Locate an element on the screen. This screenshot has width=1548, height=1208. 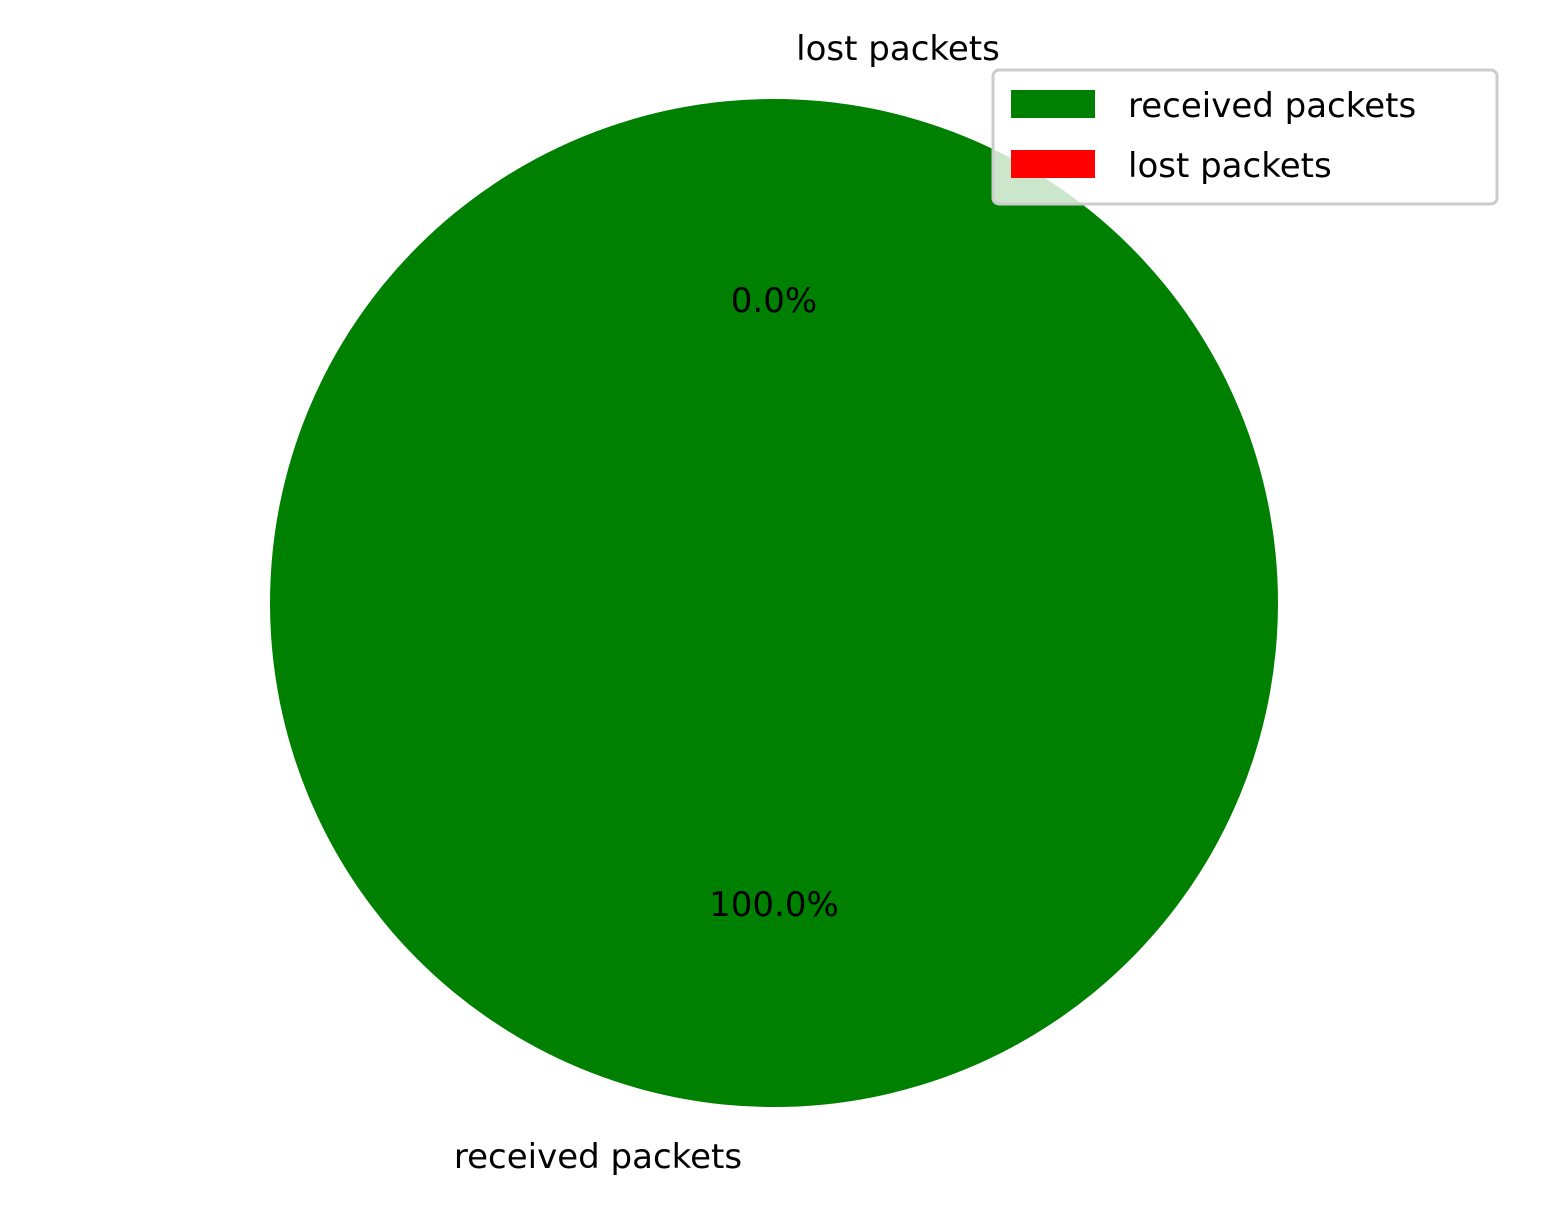
legend-label-received-packets: received packets is located at coordinates (1272, 106).